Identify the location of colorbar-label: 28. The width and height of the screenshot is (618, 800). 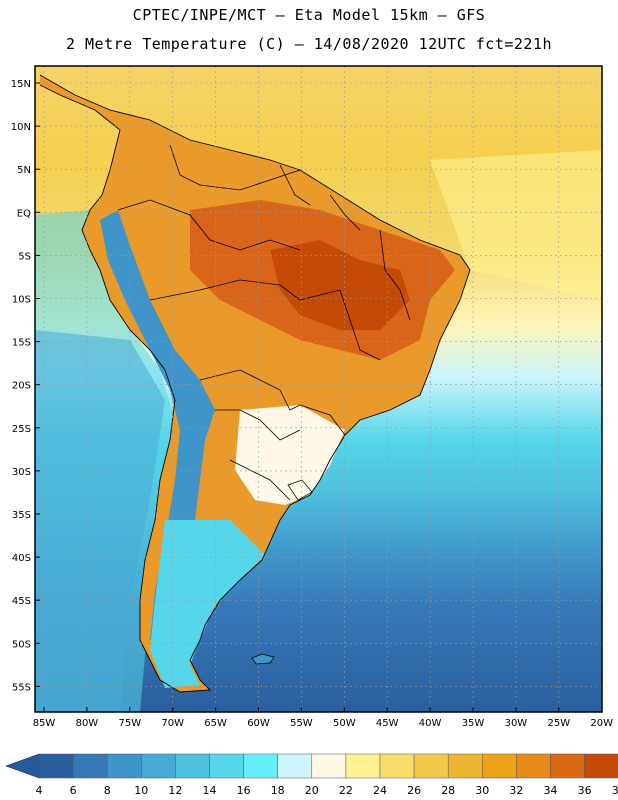
(448, 790).